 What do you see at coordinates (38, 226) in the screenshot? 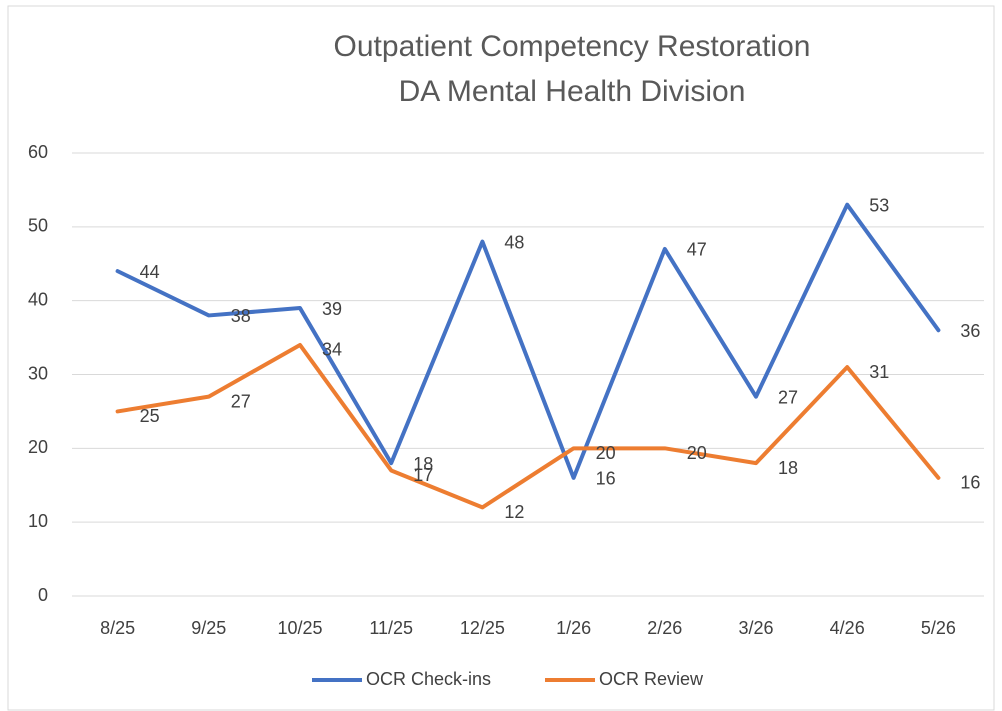
I see `y-tick-label: 50` at bounding box center [38, 226].